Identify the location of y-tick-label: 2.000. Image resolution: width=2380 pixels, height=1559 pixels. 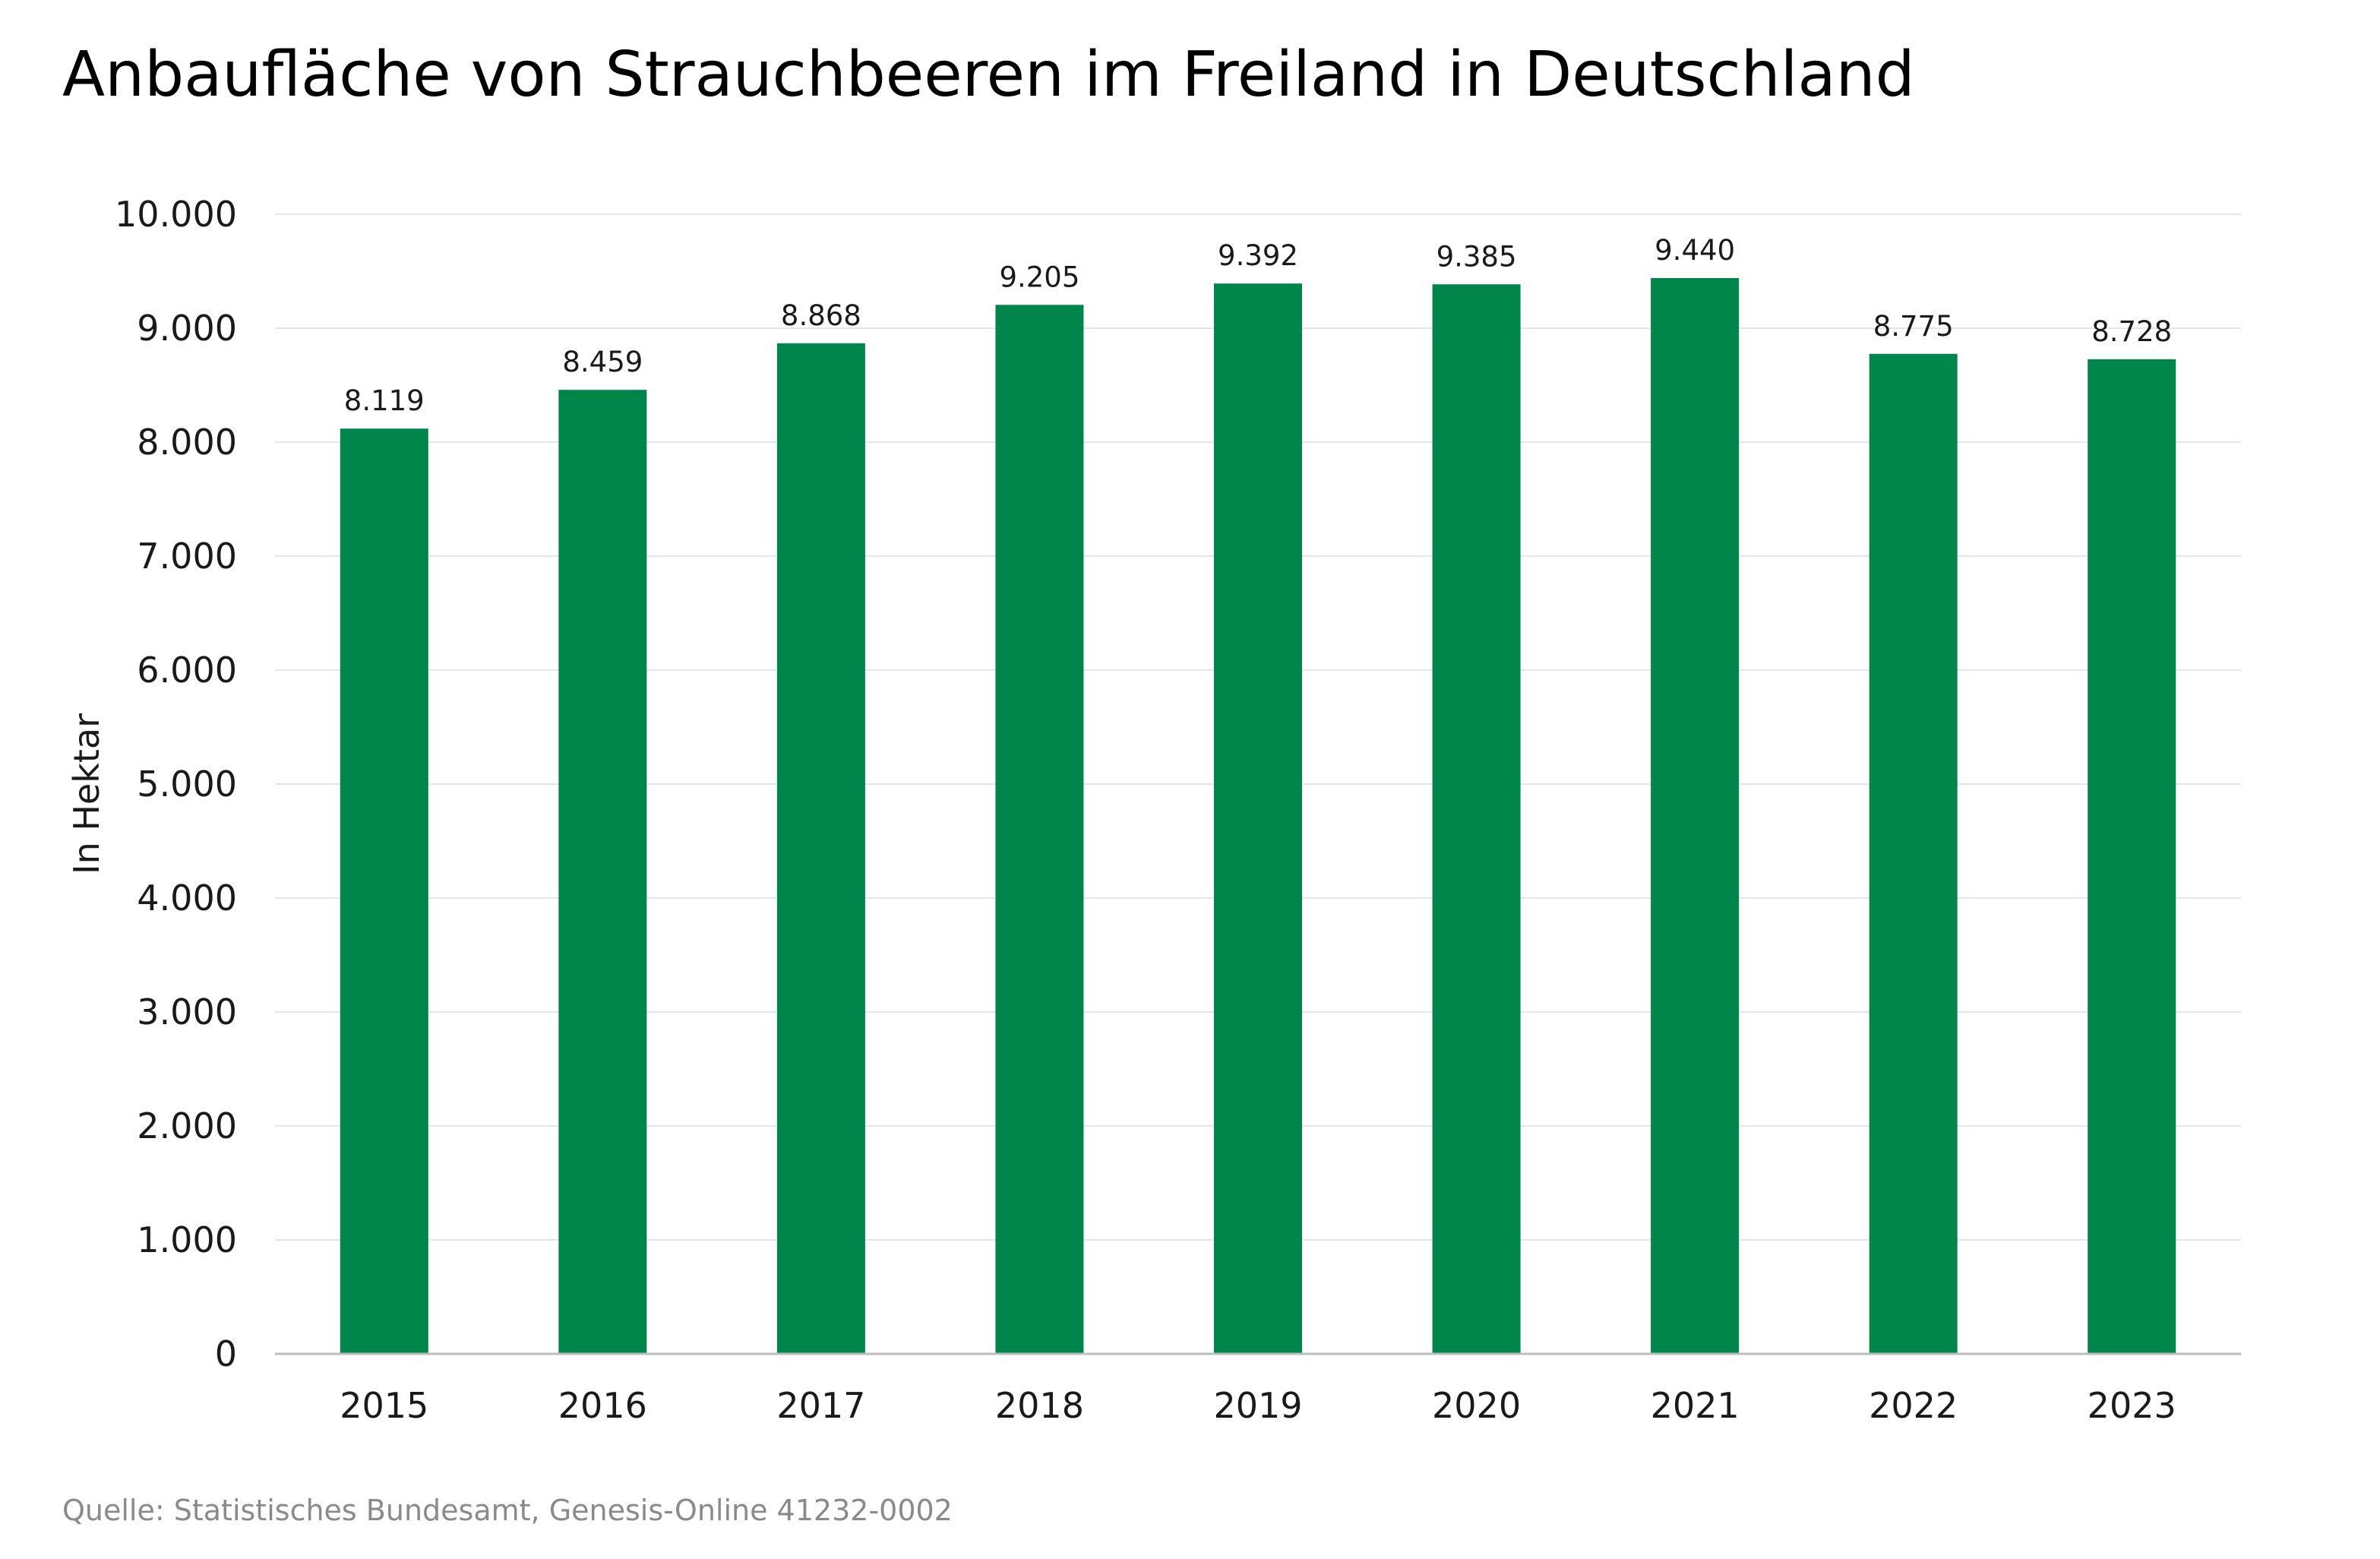
(187, 1125).